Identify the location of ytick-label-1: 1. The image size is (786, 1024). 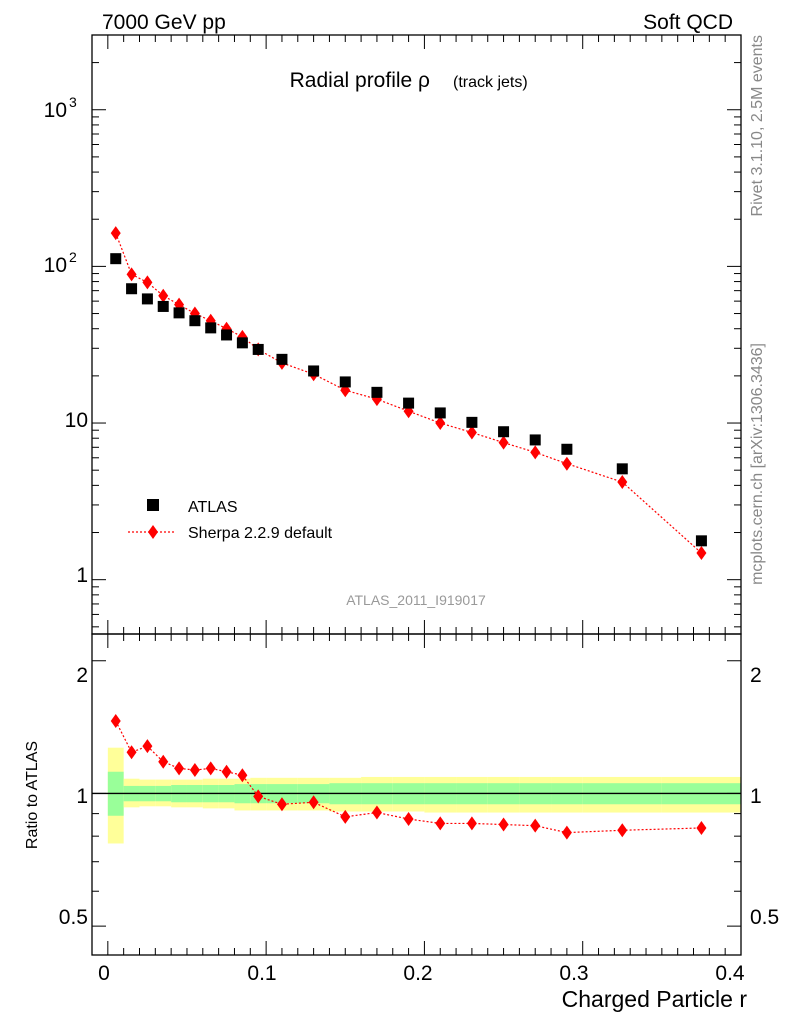
(82, 575).